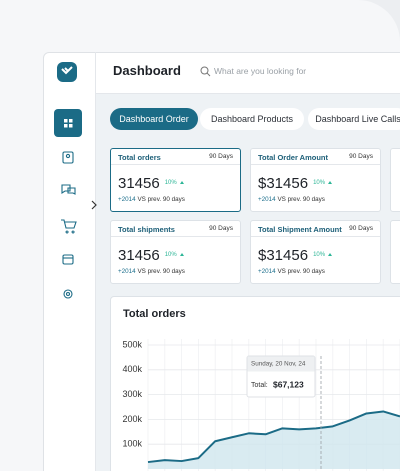 This screenshot has width=400, height=471. Describe the element at coordinates (288, 384) in the screenshot. I see `tooltip-value: $67,123` at that location.